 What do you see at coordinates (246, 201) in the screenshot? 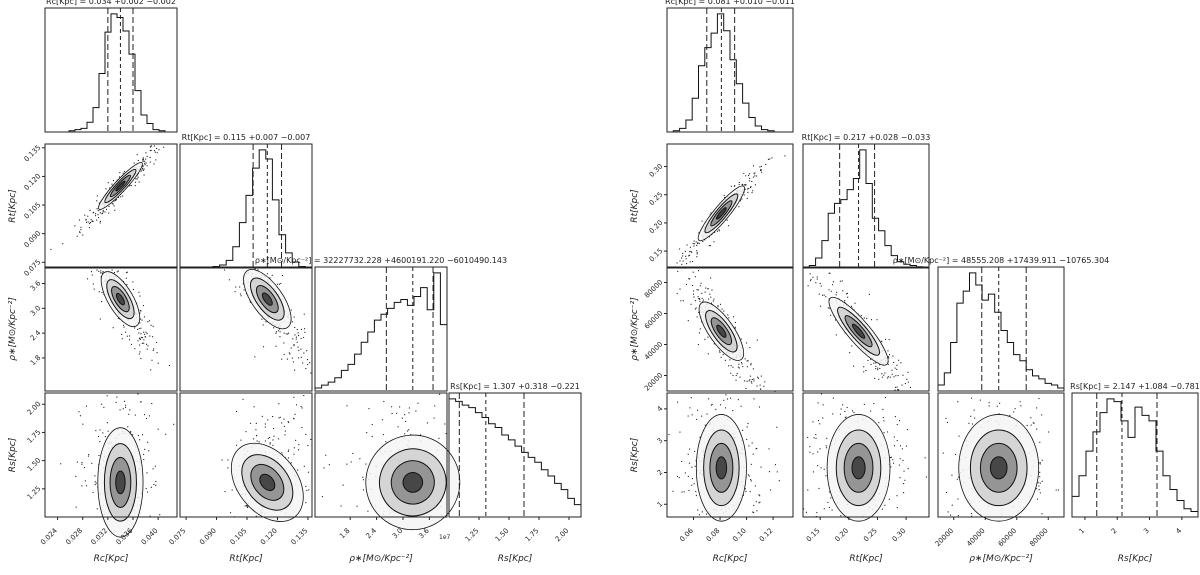
I see `panel-R_t-R_t: Rt[Kpc] = 0.115 +0.007 −0.007` at bounding box center [246, 201].